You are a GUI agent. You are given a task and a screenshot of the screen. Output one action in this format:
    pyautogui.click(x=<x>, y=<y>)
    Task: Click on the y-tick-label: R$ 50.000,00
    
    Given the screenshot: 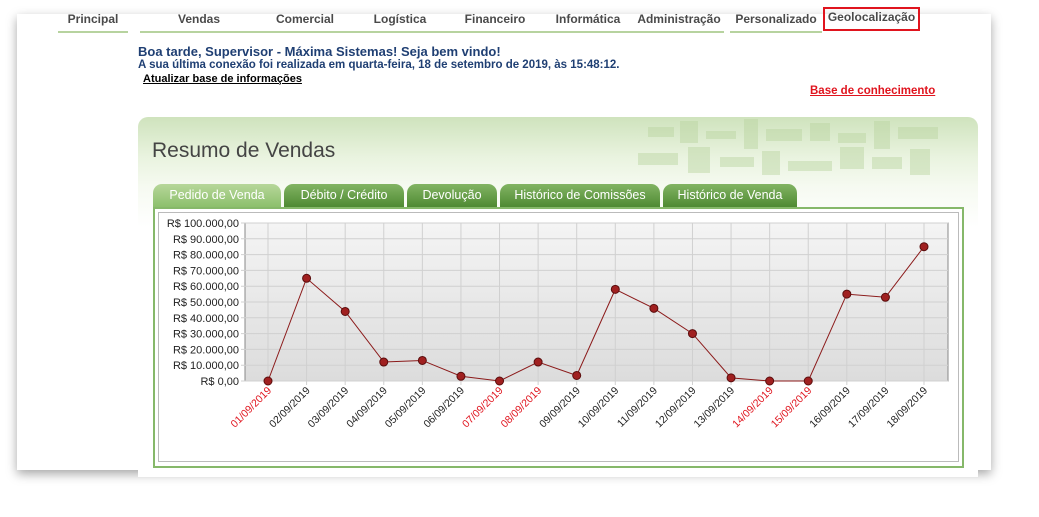 What is the action you would take?
    pyautogui.click(x=206, y=303)
    